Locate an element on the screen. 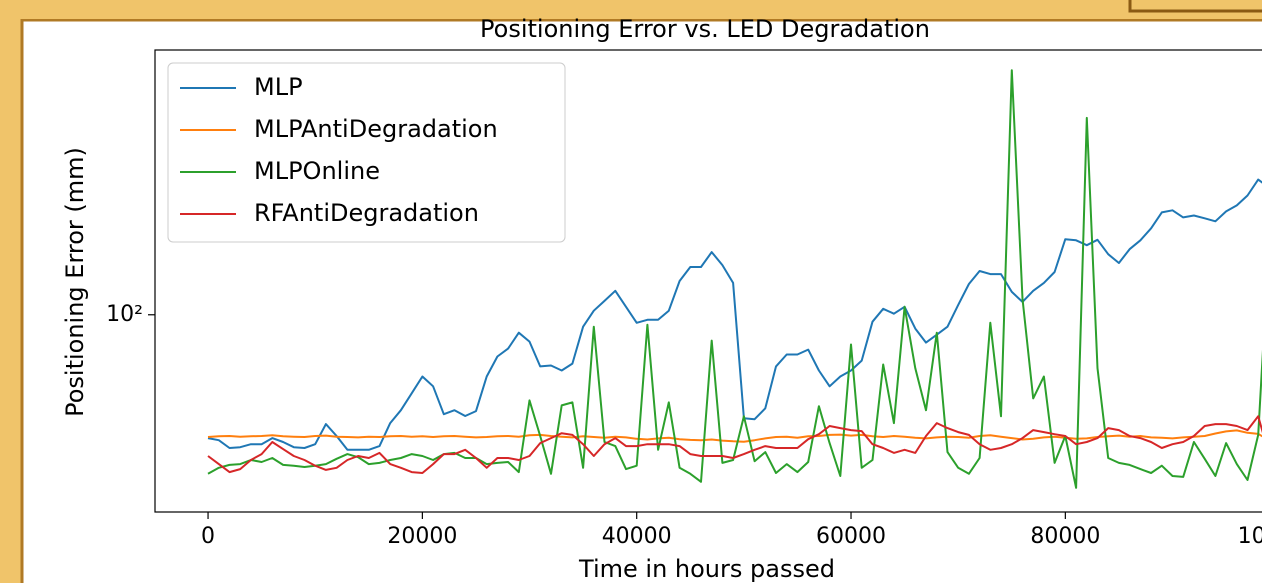  x-tick-label: 60000 is located at coordinates (851, 536).